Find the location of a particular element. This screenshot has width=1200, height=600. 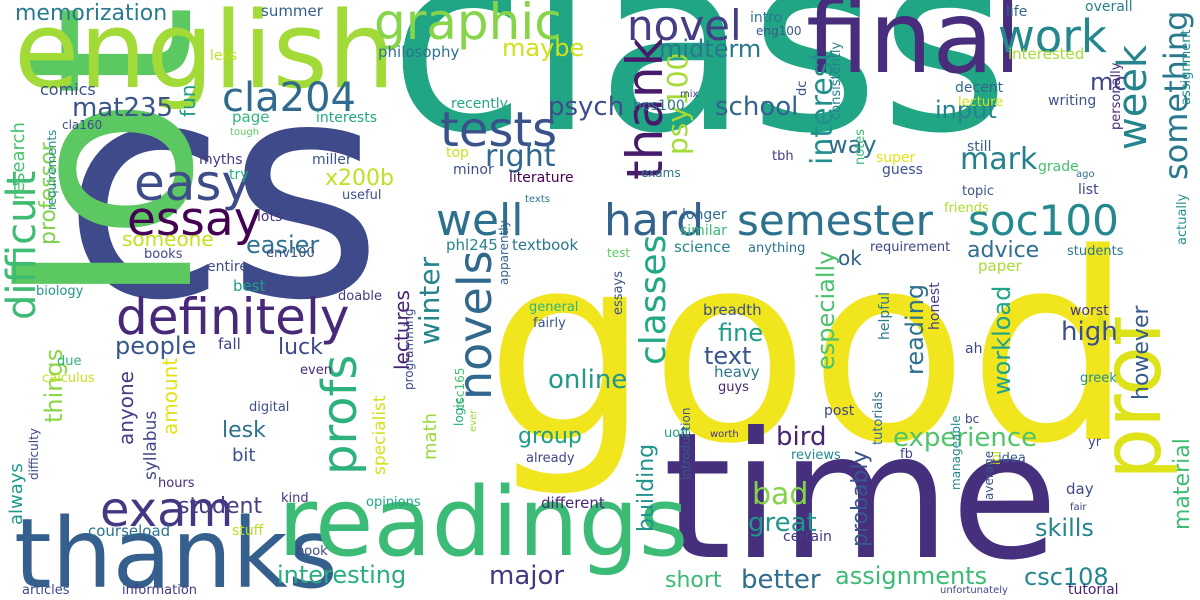

word-luck: luck is located at coordinates (300, 347).